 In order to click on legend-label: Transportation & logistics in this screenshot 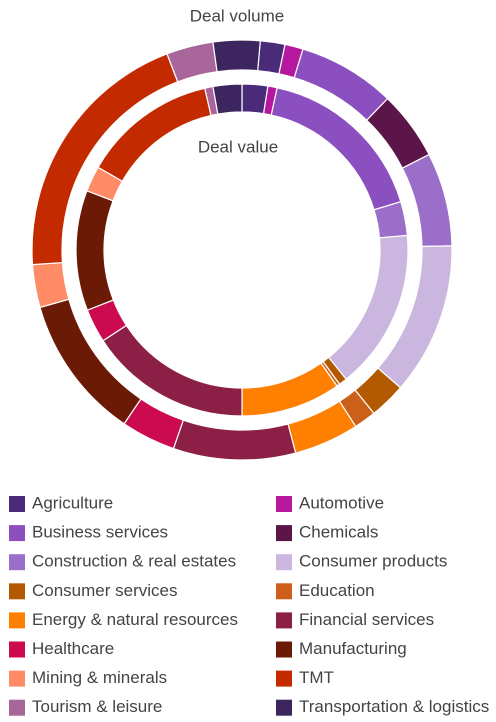, I will do `click(394, 706)`.